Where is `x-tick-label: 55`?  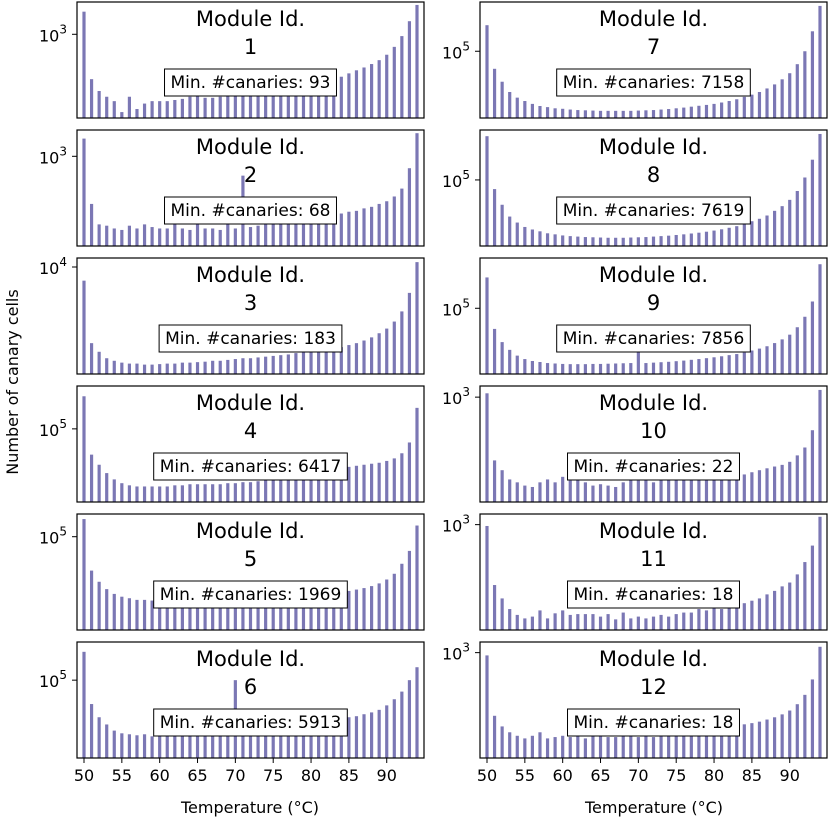
x-tick-label: 55 is located at coordinates (122, 775).